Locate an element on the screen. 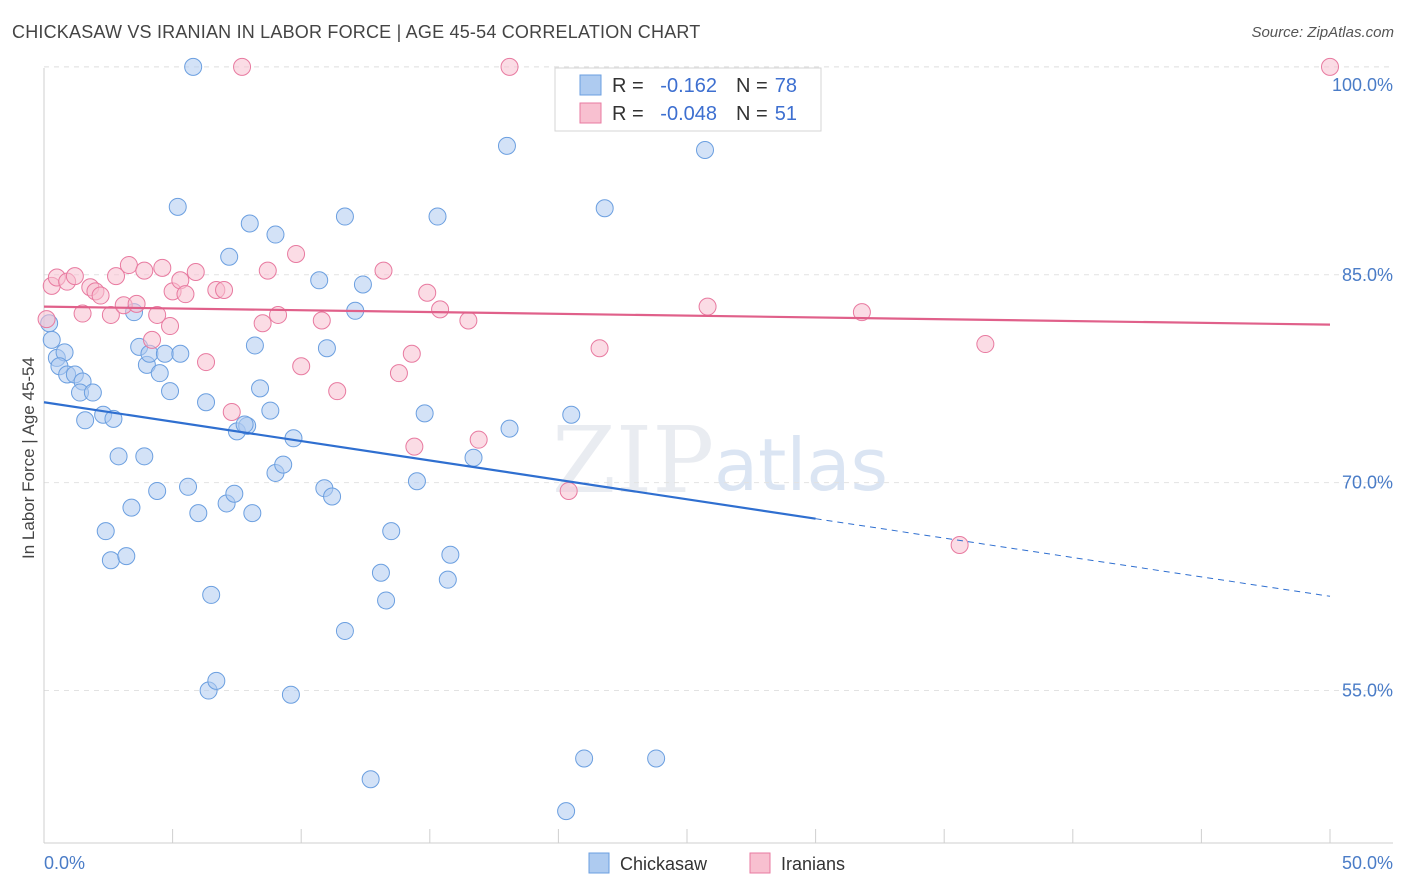 The height and width of the screenshot is (892, 1406). watermark-zip: ZIP is located at coordinates (633, 460).